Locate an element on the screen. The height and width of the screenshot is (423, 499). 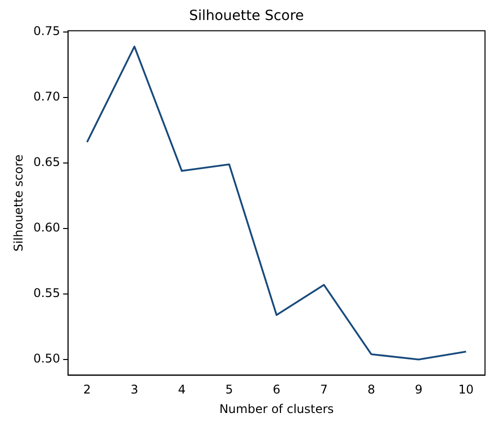
x-tick-label: 8 is located at coordinates (371, 389).